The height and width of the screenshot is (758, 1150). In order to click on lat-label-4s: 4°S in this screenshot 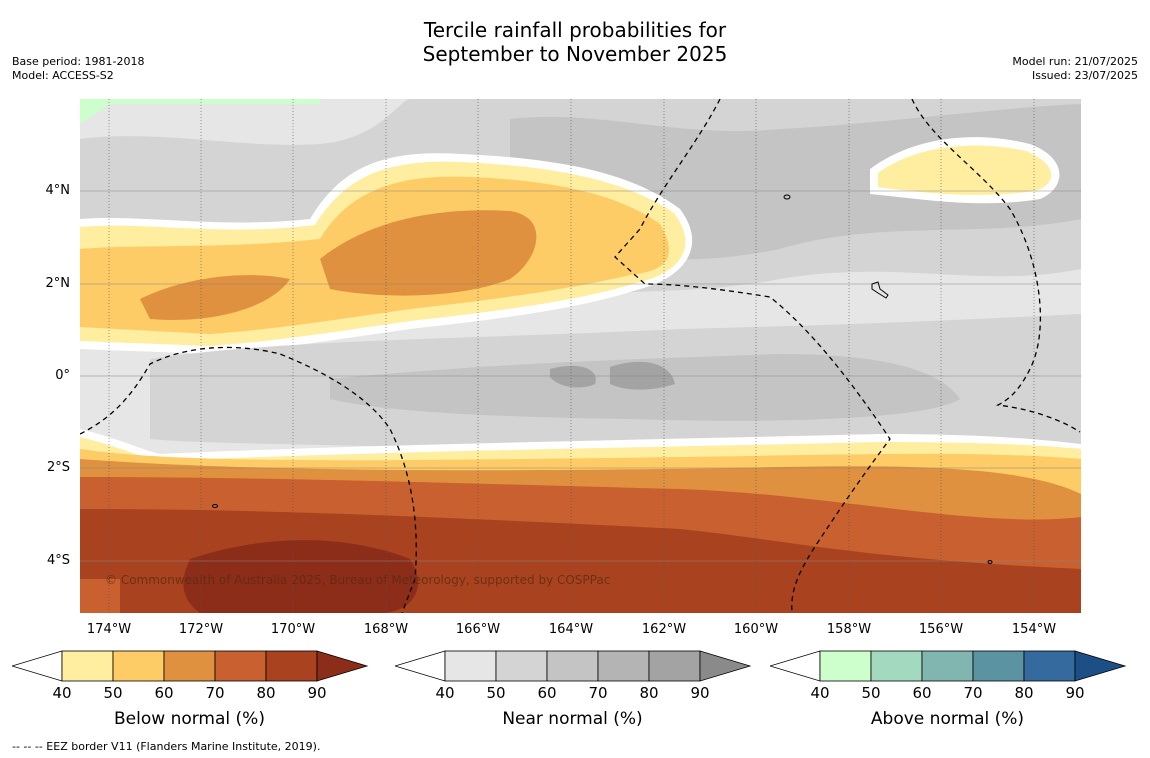, I will do `click(58, 560)`.